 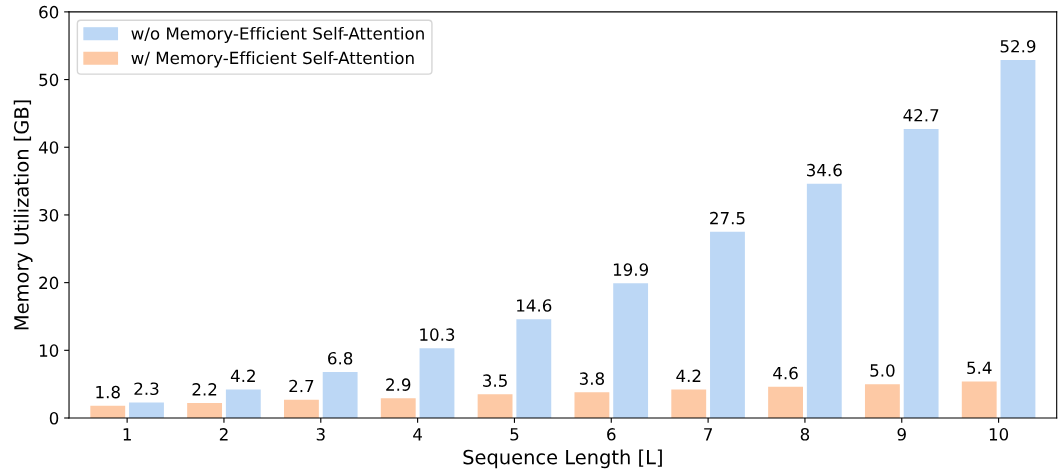 I want to click on data-label: 2.9, so click(x=398, y=384).